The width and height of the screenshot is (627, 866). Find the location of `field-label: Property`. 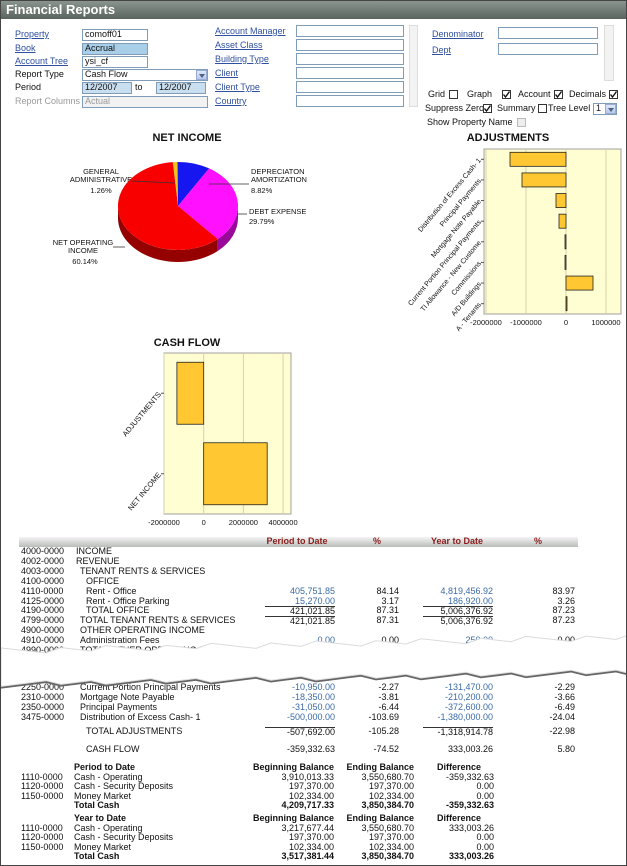

field-label: Property is located at coordinates (32, 34).